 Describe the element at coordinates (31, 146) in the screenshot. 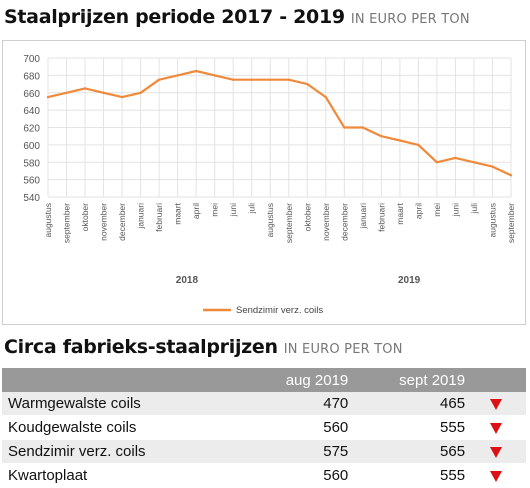

I see `y-tick-label: 600` at that location.